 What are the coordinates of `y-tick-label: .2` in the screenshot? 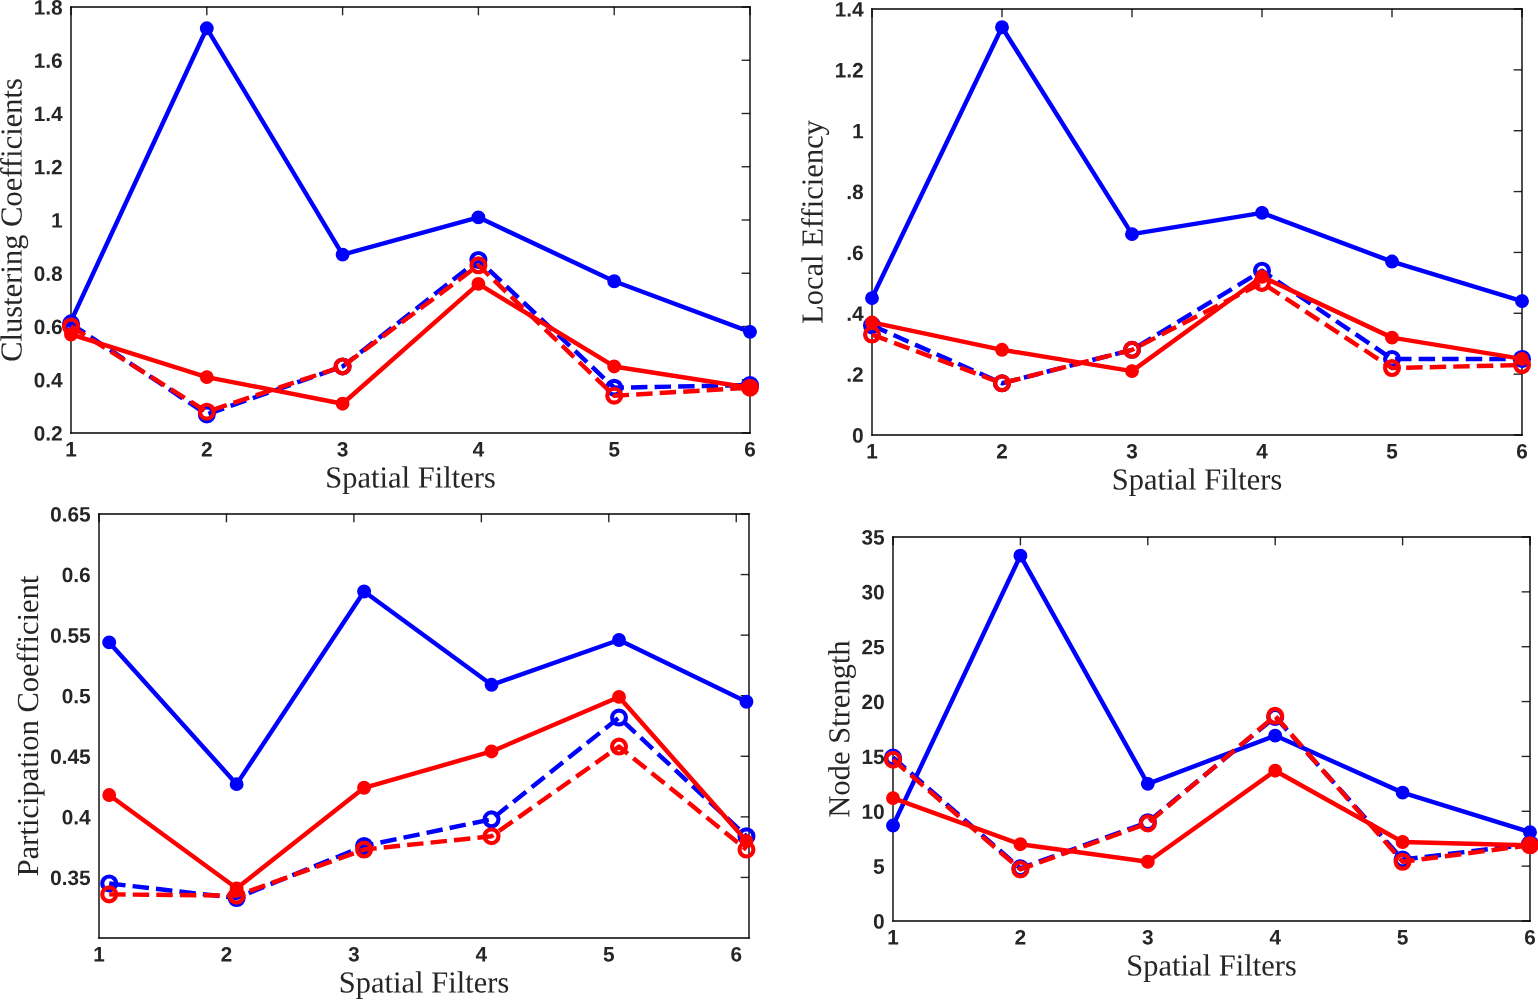 It's located at (855, 374).